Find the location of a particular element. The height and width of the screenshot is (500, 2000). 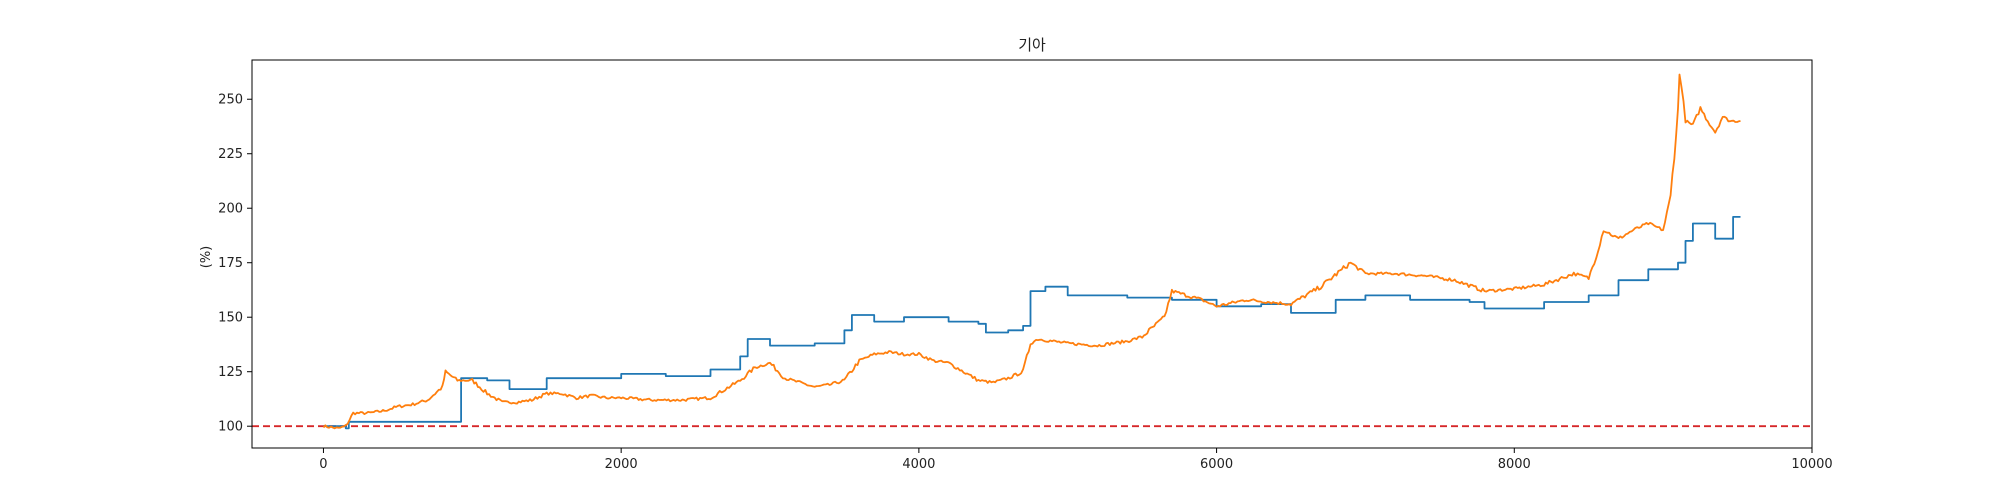

y-tick-label: 225 is located at coordinates (230, 154).